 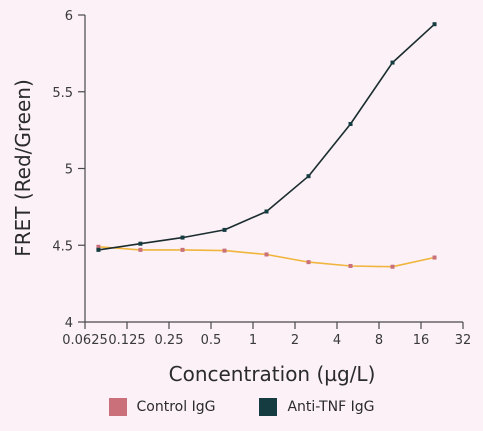 What do you see at coordinates (23, 168) in the screenshot?
I see `y-axis-title: FRET (Red/Green)` at bounding box center [23, 168].